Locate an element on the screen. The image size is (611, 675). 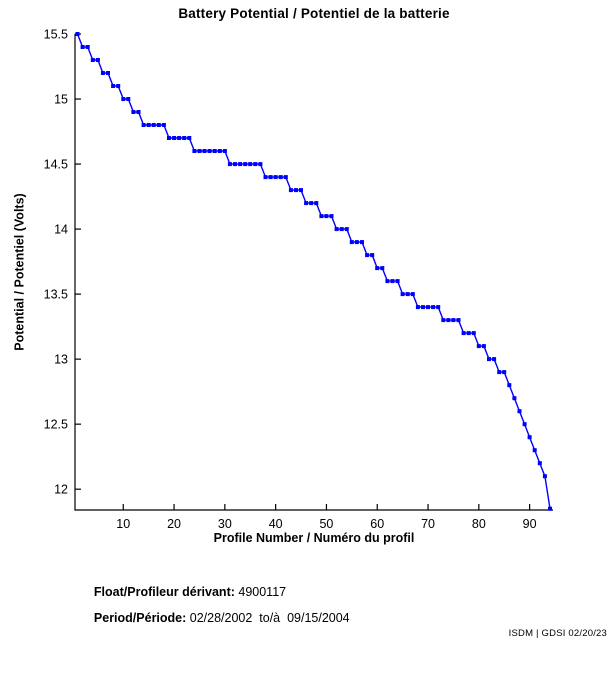
x-axis-label: Profile Number / Numéro du profil is located at coordinates (314, 538).